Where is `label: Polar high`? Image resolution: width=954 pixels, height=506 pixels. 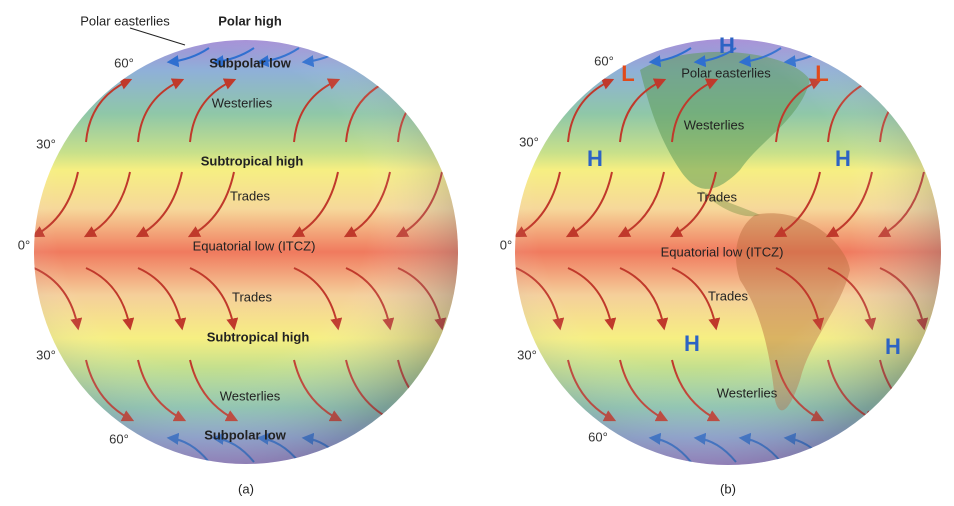 label: Polar high is located at coordinates (250, 20).